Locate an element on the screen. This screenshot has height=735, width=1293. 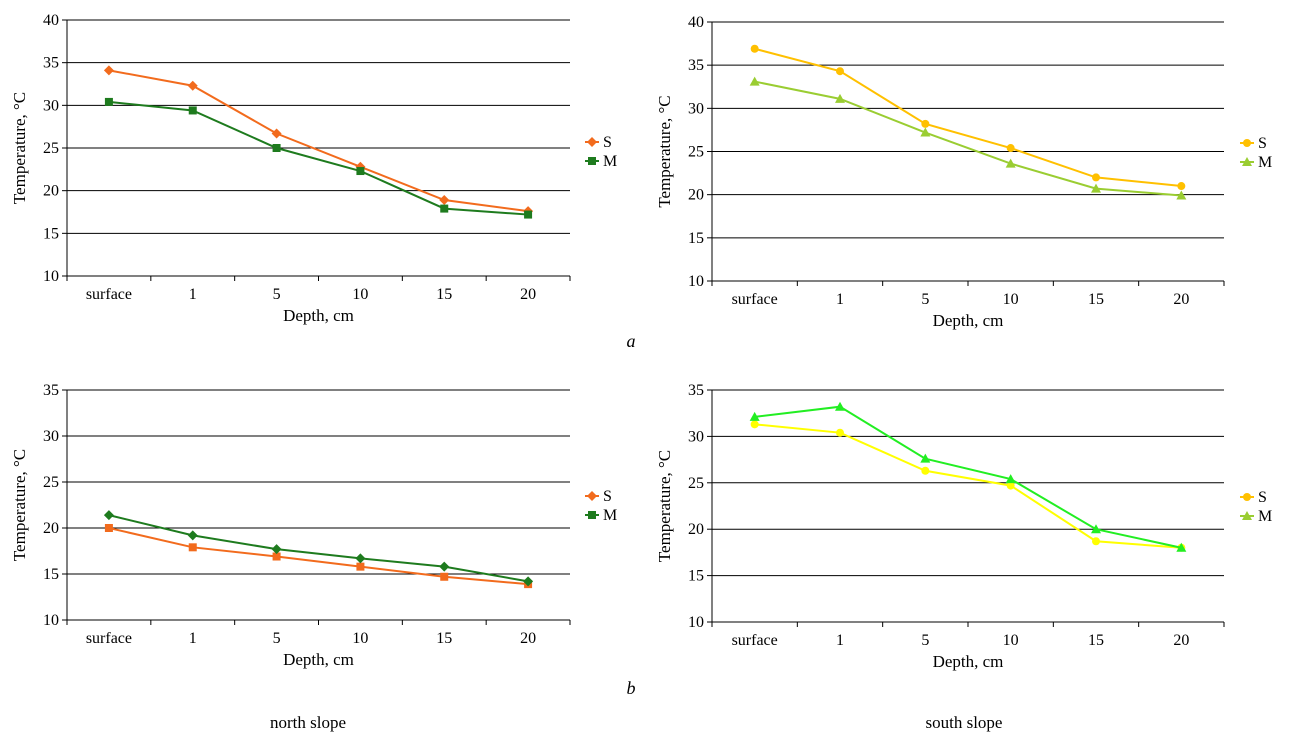
legend-label-M: M is located at coordinates (1265, 162).